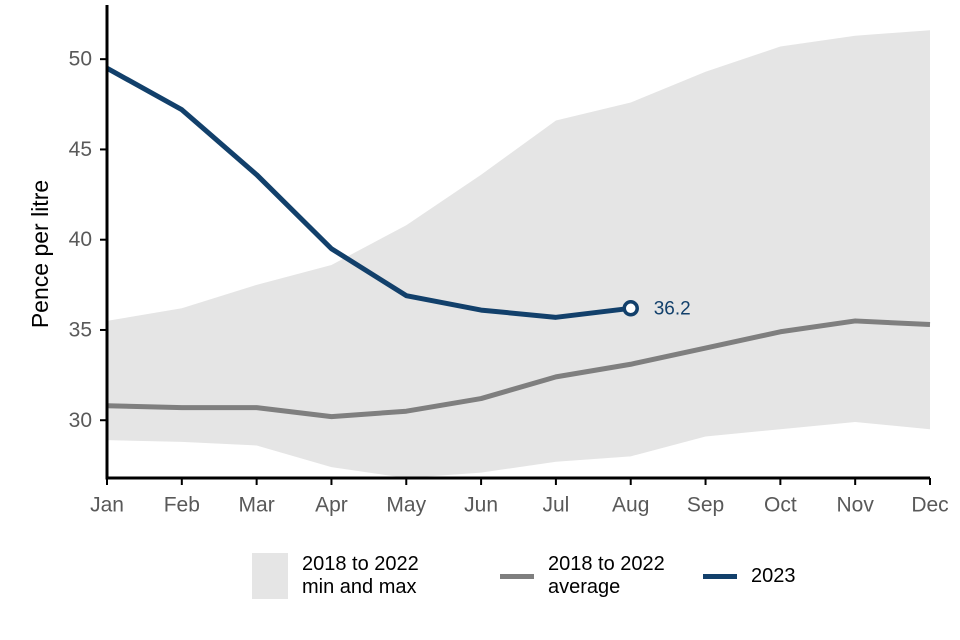 The width and height of the screenshot is (960, 640). Describe the element at coordinates (80, 149) in the screenshot. I see `y-tick-label: 45` at that location.